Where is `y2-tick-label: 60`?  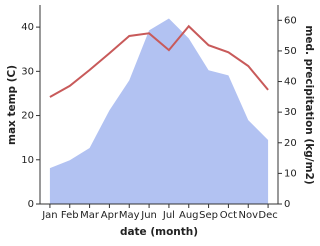
y2-tick-label: 60 is located at coordinates (290, 20).